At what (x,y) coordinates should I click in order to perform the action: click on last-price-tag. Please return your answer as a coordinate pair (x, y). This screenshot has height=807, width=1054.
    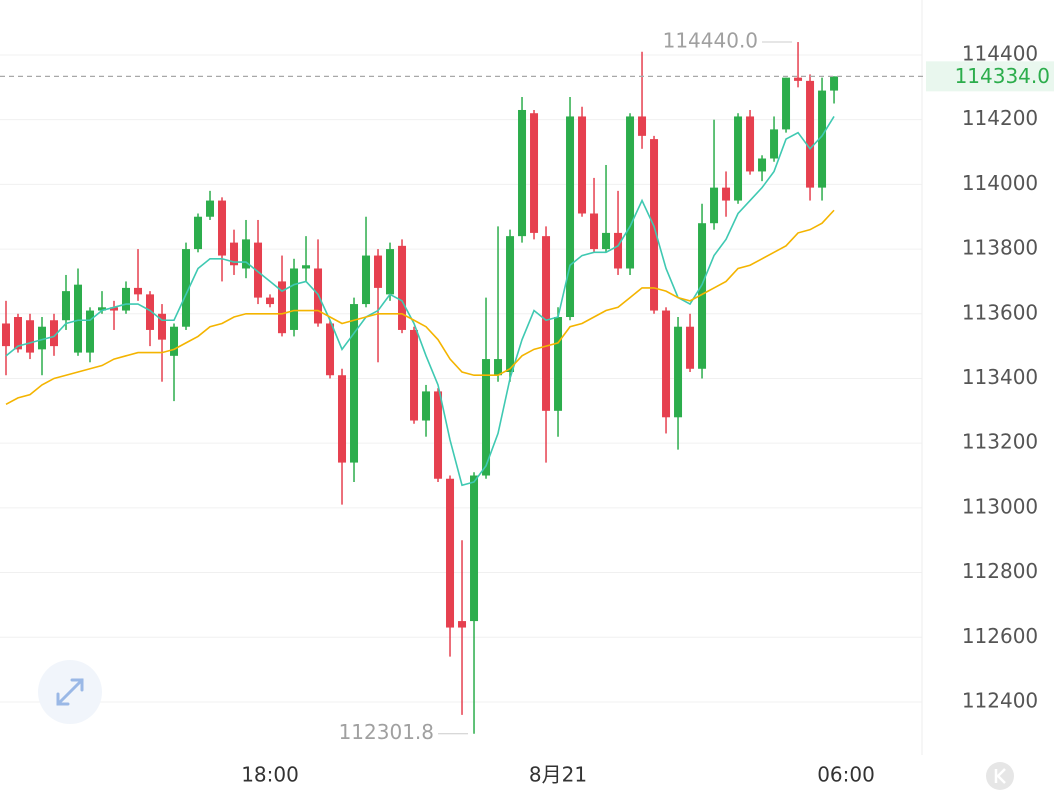
    Looking at the image, I should click on (990, 76).